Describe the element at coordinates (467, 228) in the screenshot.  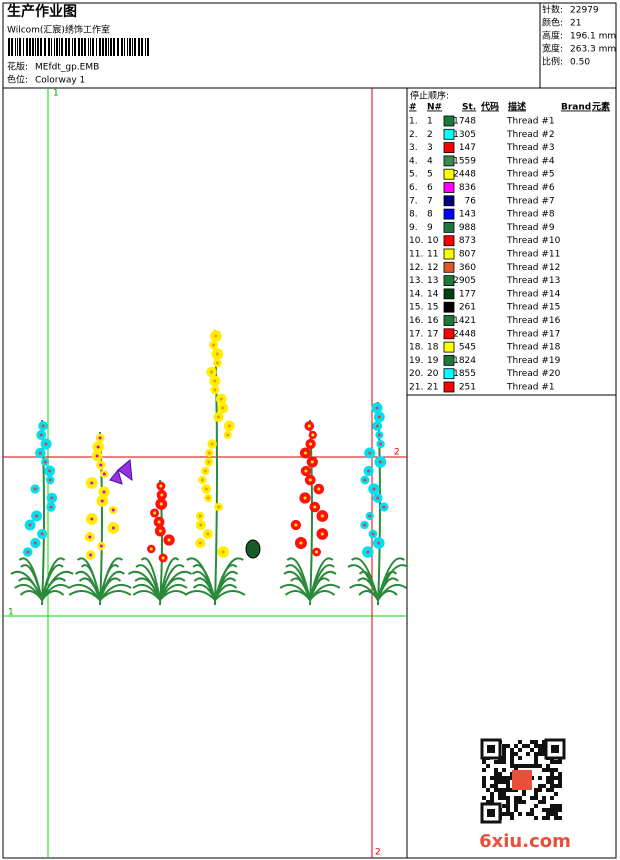
I see `stitches: 988` at that location.